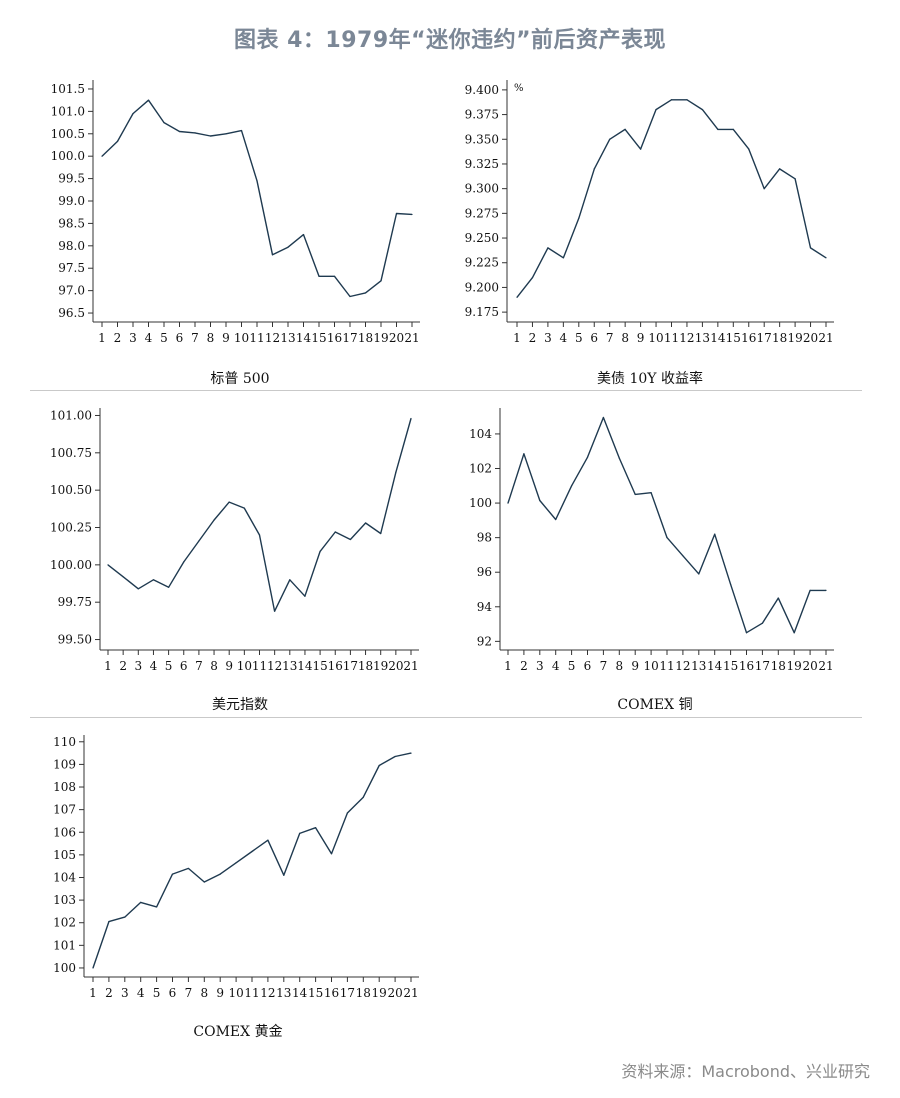  What do you see at coordinates (482, 139) in the screenshot?
I see `y-tick-label: 9.350` at bounding box center [482, 139].